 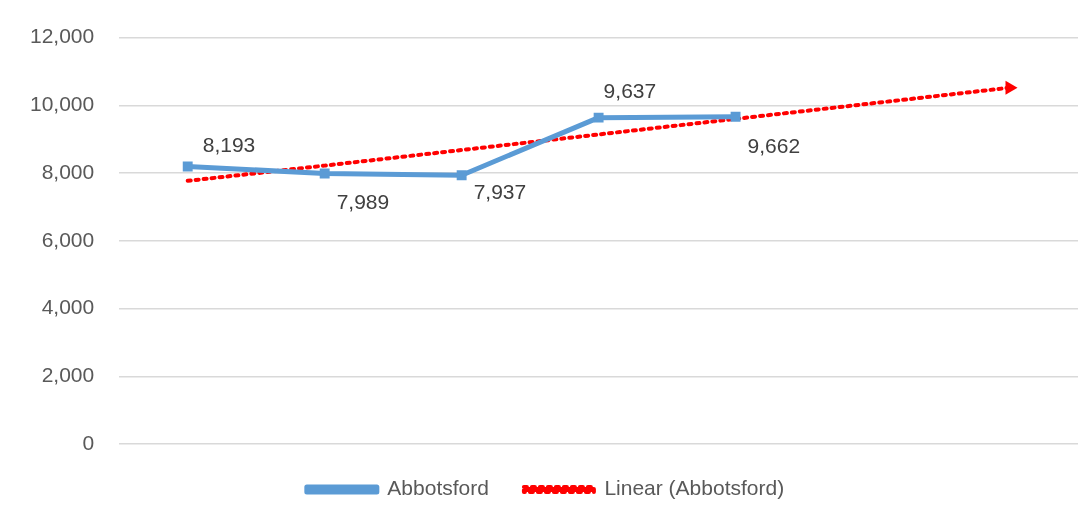 What do you see at coordinates (363, 202) in the screenshot?
I see `data-label: 7,989` at bounding box center [363, 202].